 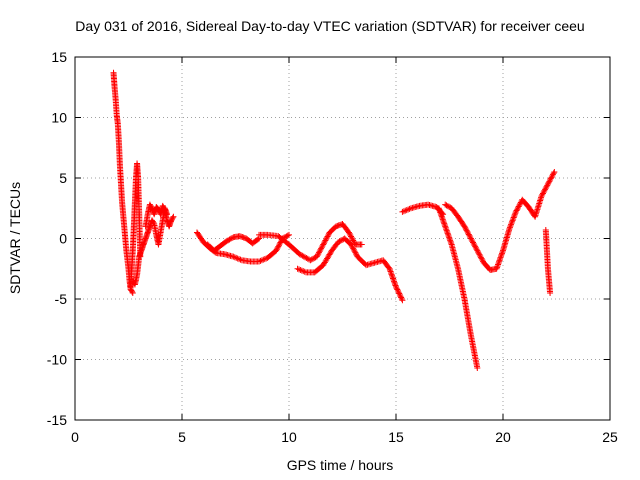 I want to click on y-tick-label: -10, so click(x=57, y=360).